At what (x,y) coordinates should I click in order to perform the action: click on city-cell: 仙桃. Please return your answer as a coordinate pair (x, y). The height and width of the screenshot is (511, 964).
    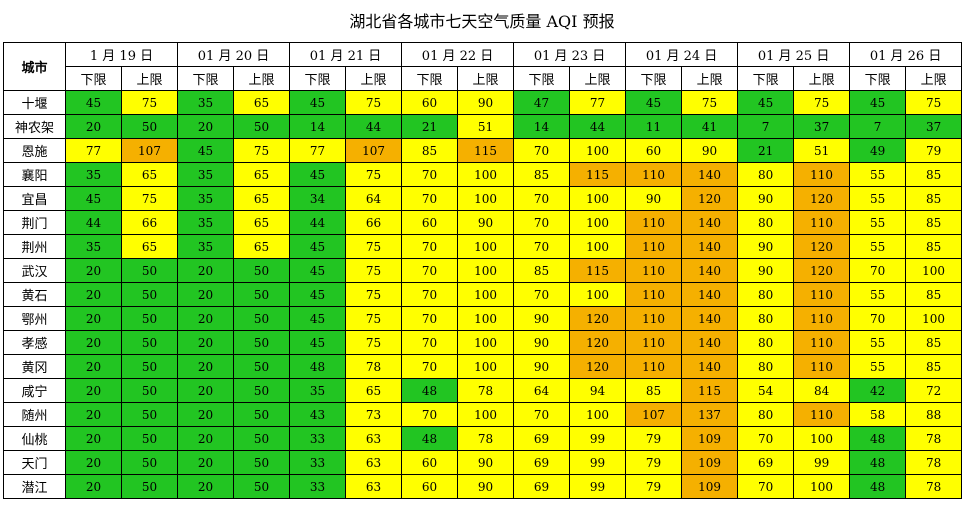
    Looking at the image, I should click on (34, 438).